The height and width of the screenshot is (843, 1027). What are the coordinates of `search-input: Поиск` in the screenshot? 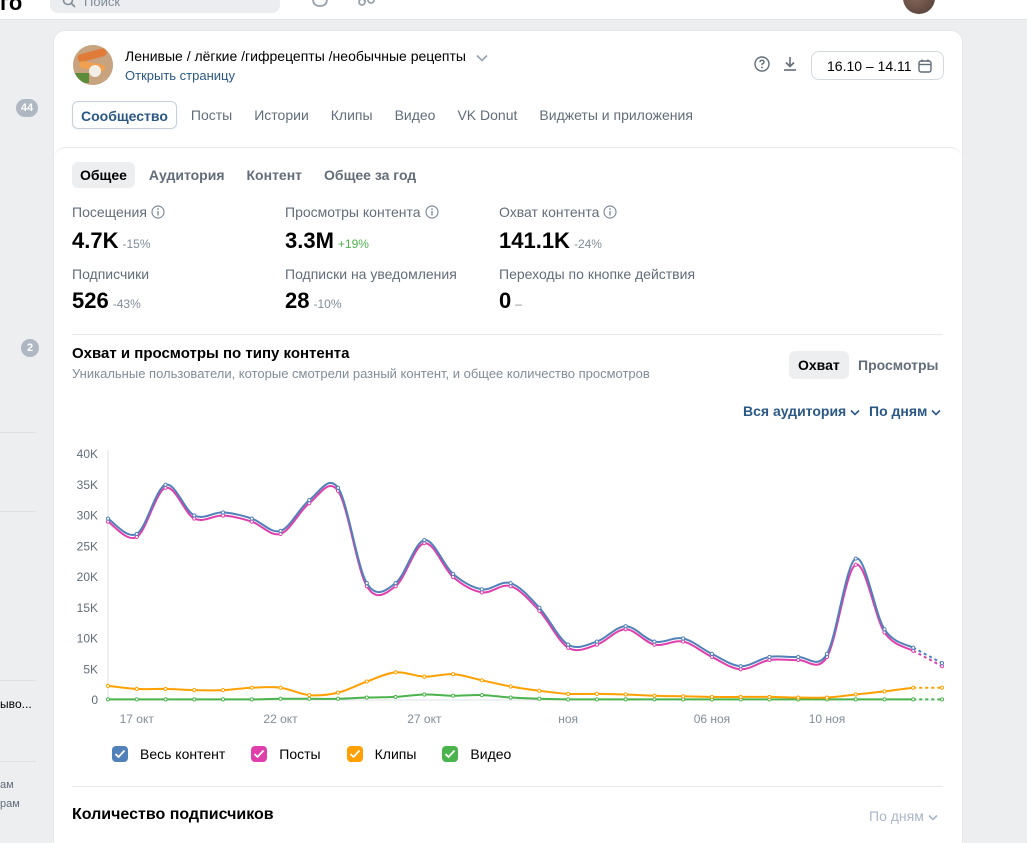 It's located at (165, 6).